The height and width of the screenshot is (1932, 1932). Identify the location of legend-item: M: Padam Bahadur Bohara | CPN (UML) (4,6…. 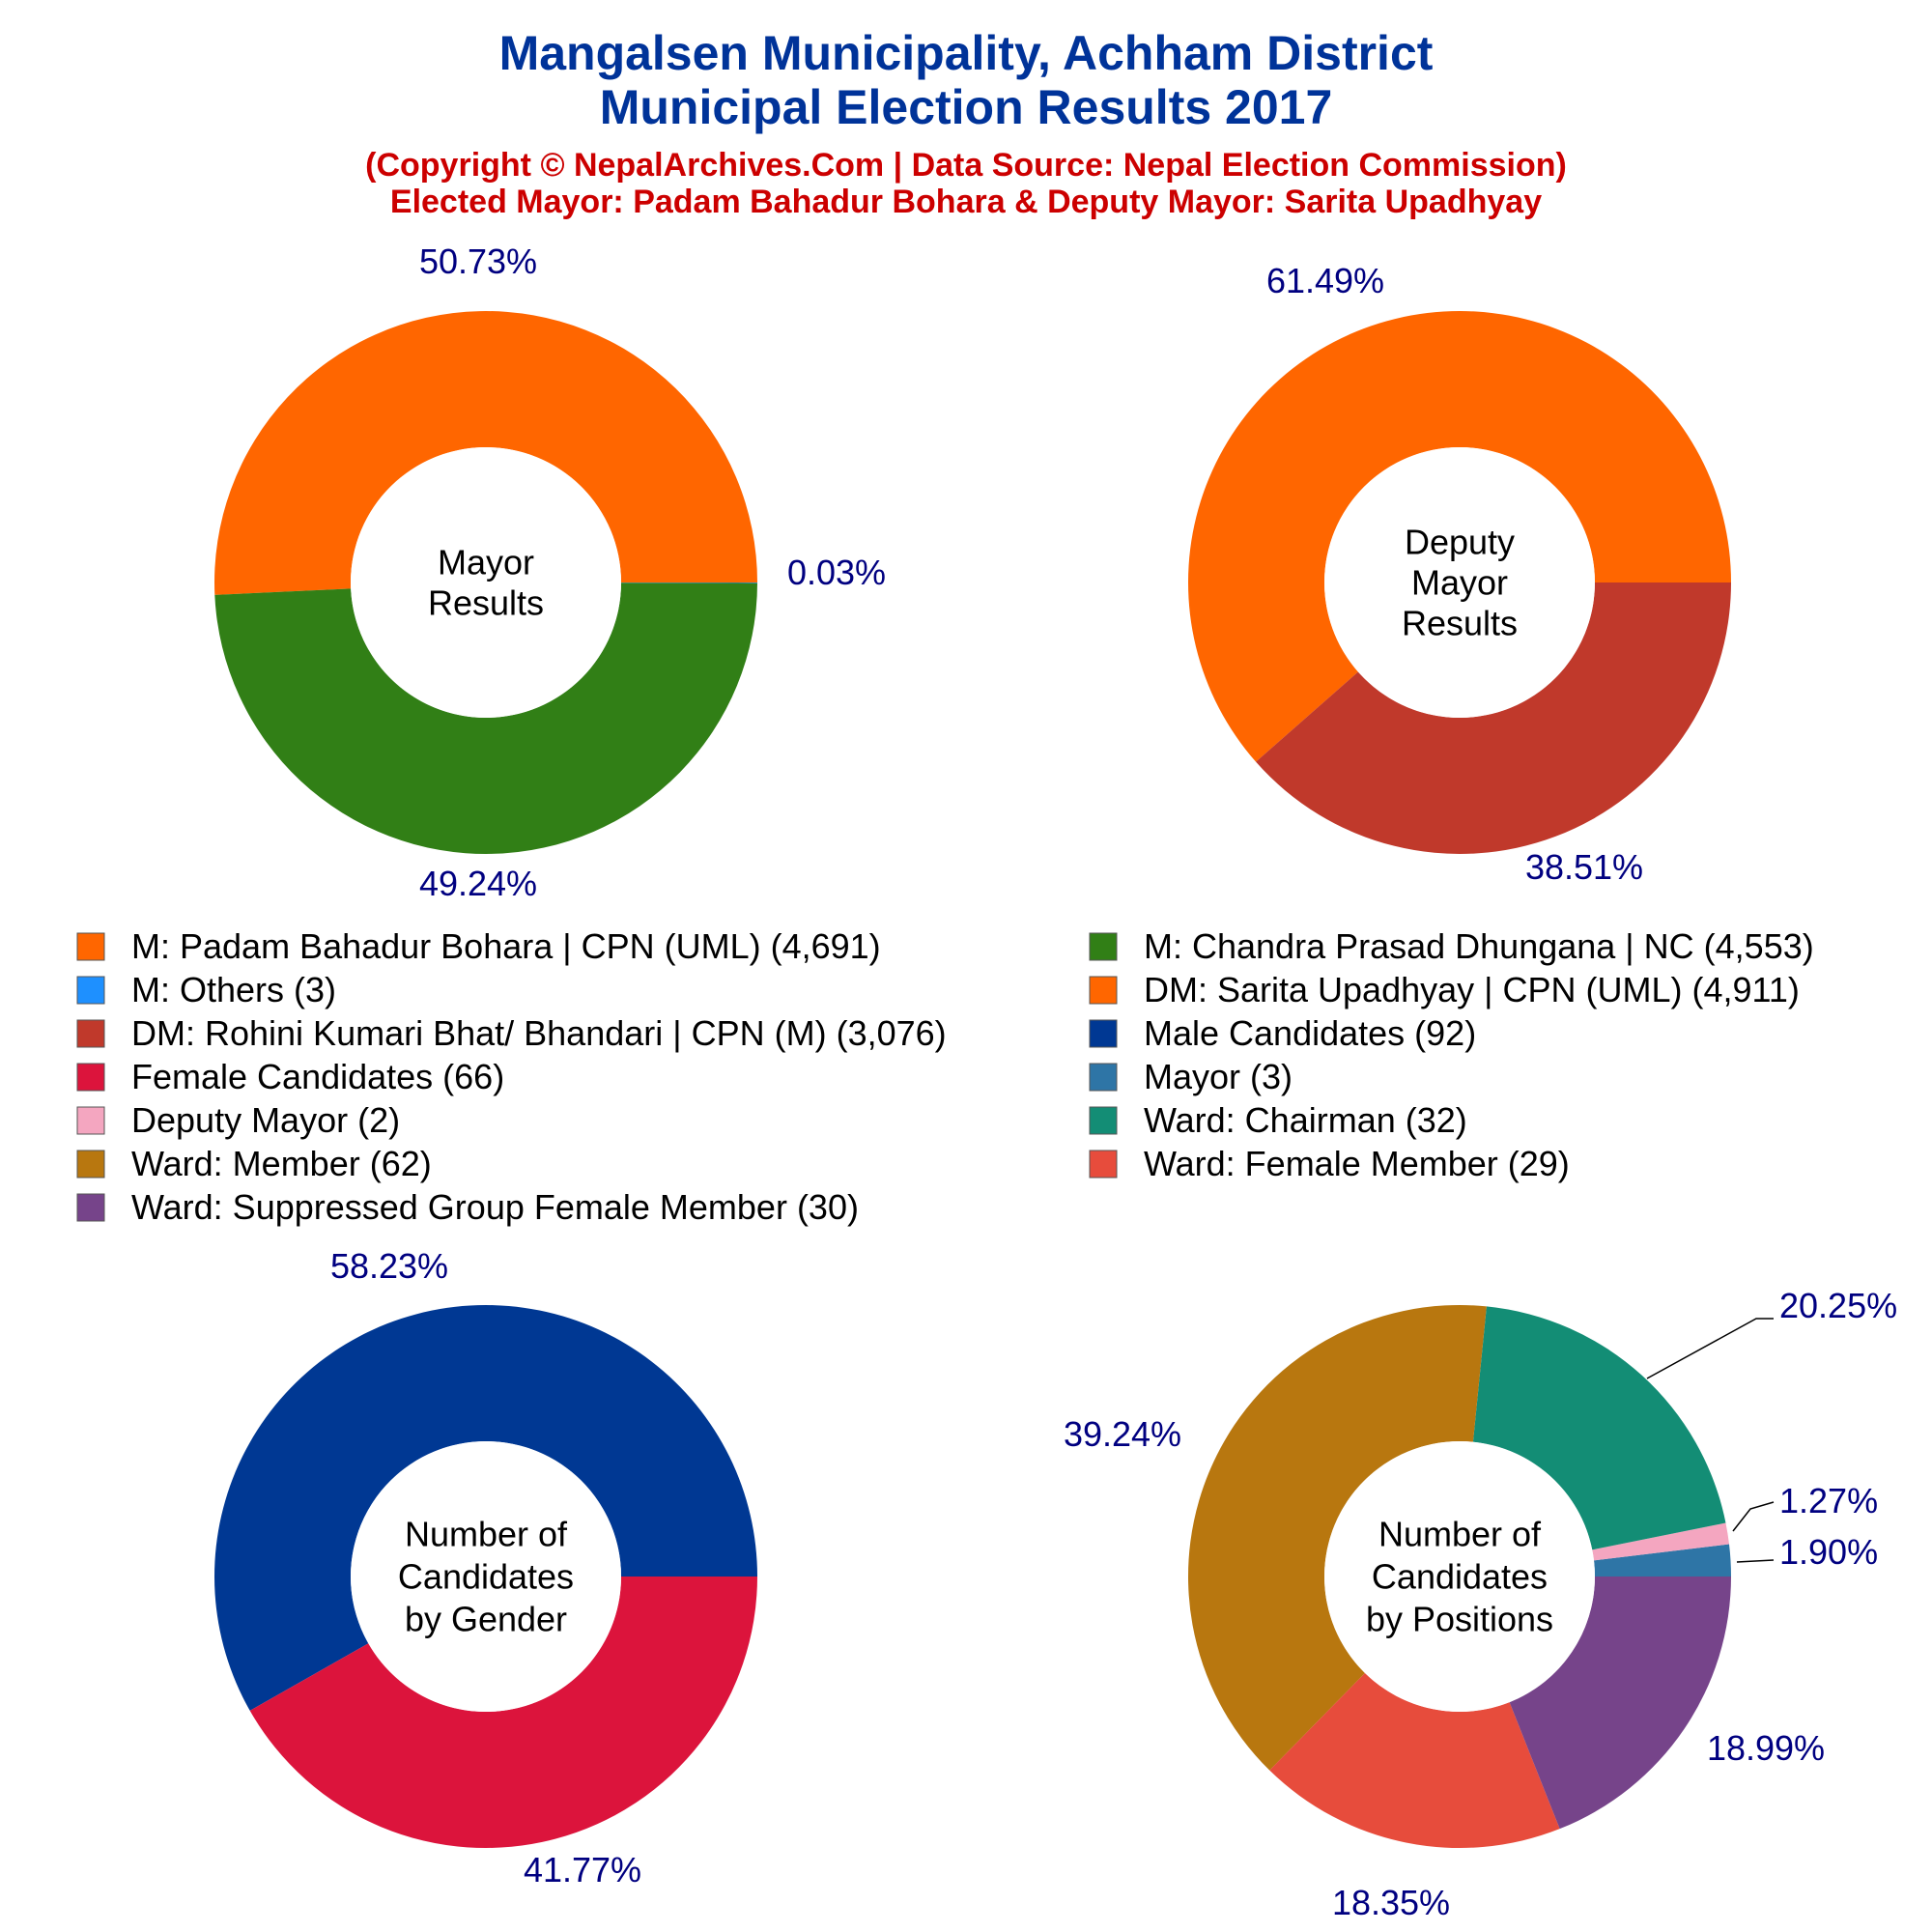
(478, 946).